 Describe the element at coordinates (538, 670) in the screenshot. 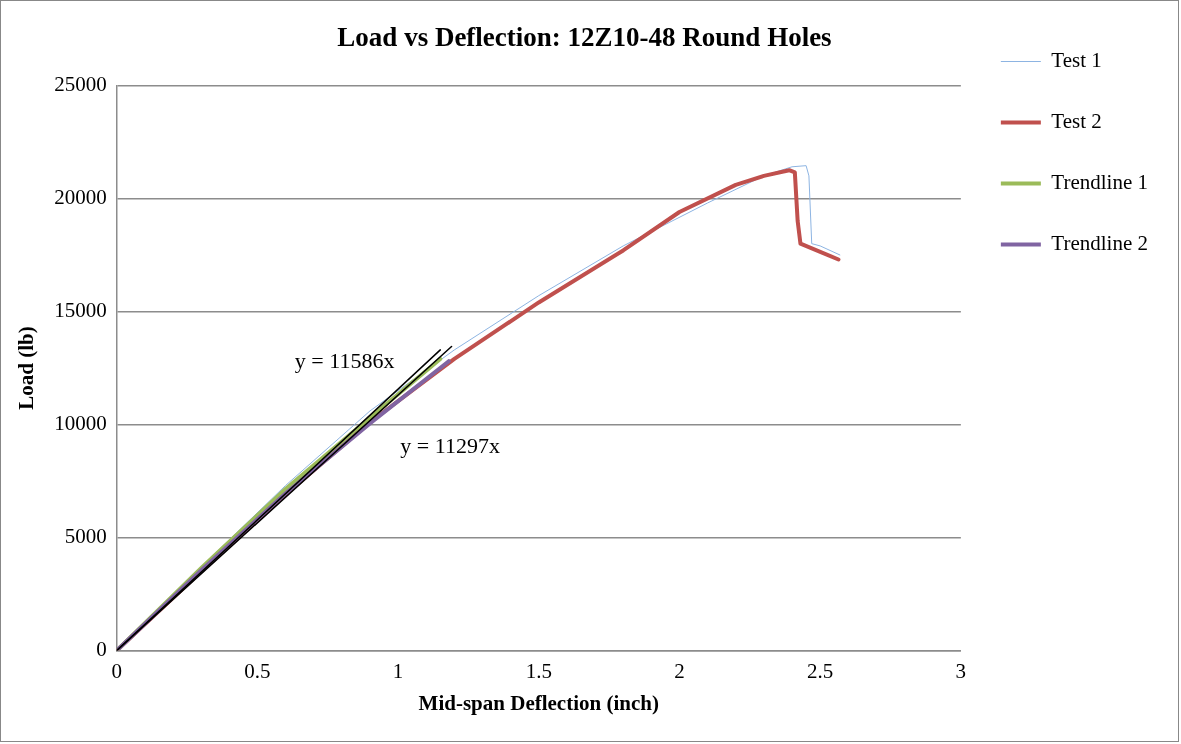

I see `x-tick-label: 1.5` at that location.